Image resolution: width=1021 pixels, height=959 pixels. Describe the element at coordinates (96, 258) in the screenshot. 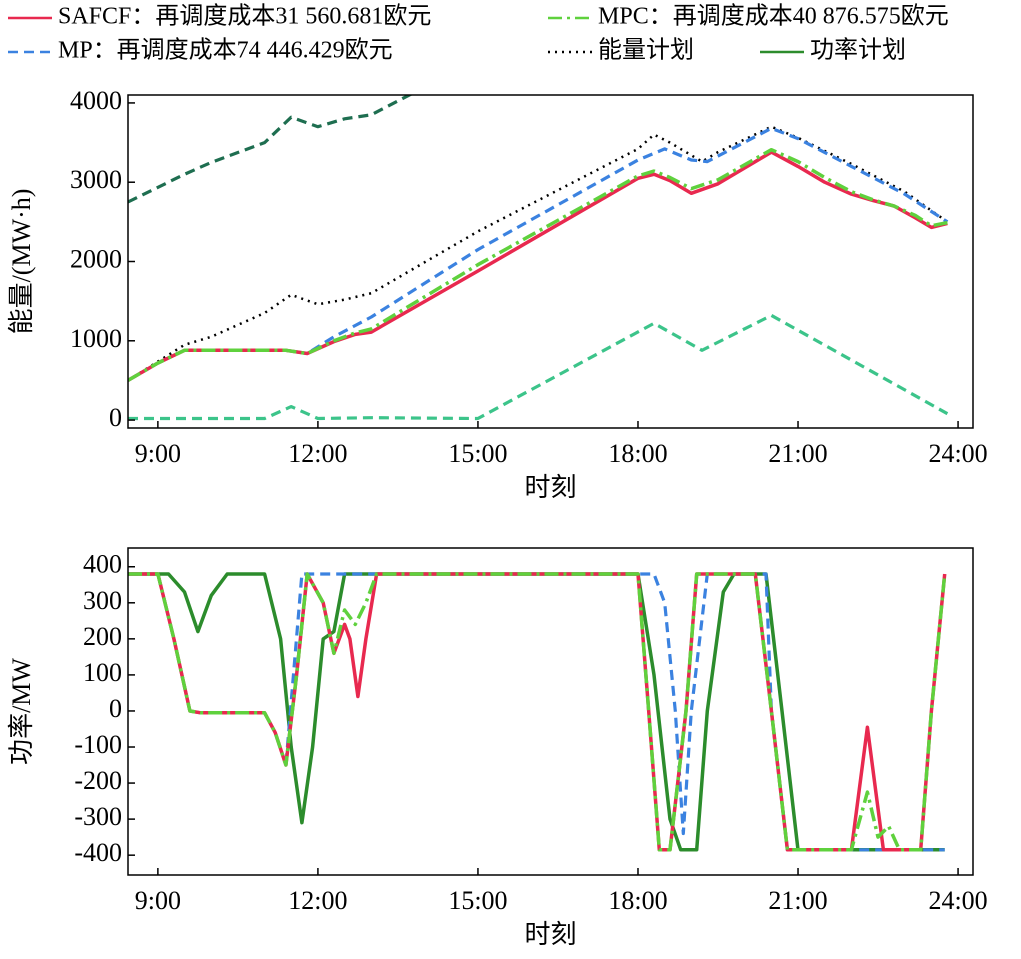

I see `y-tick-label: 2000` at that location.